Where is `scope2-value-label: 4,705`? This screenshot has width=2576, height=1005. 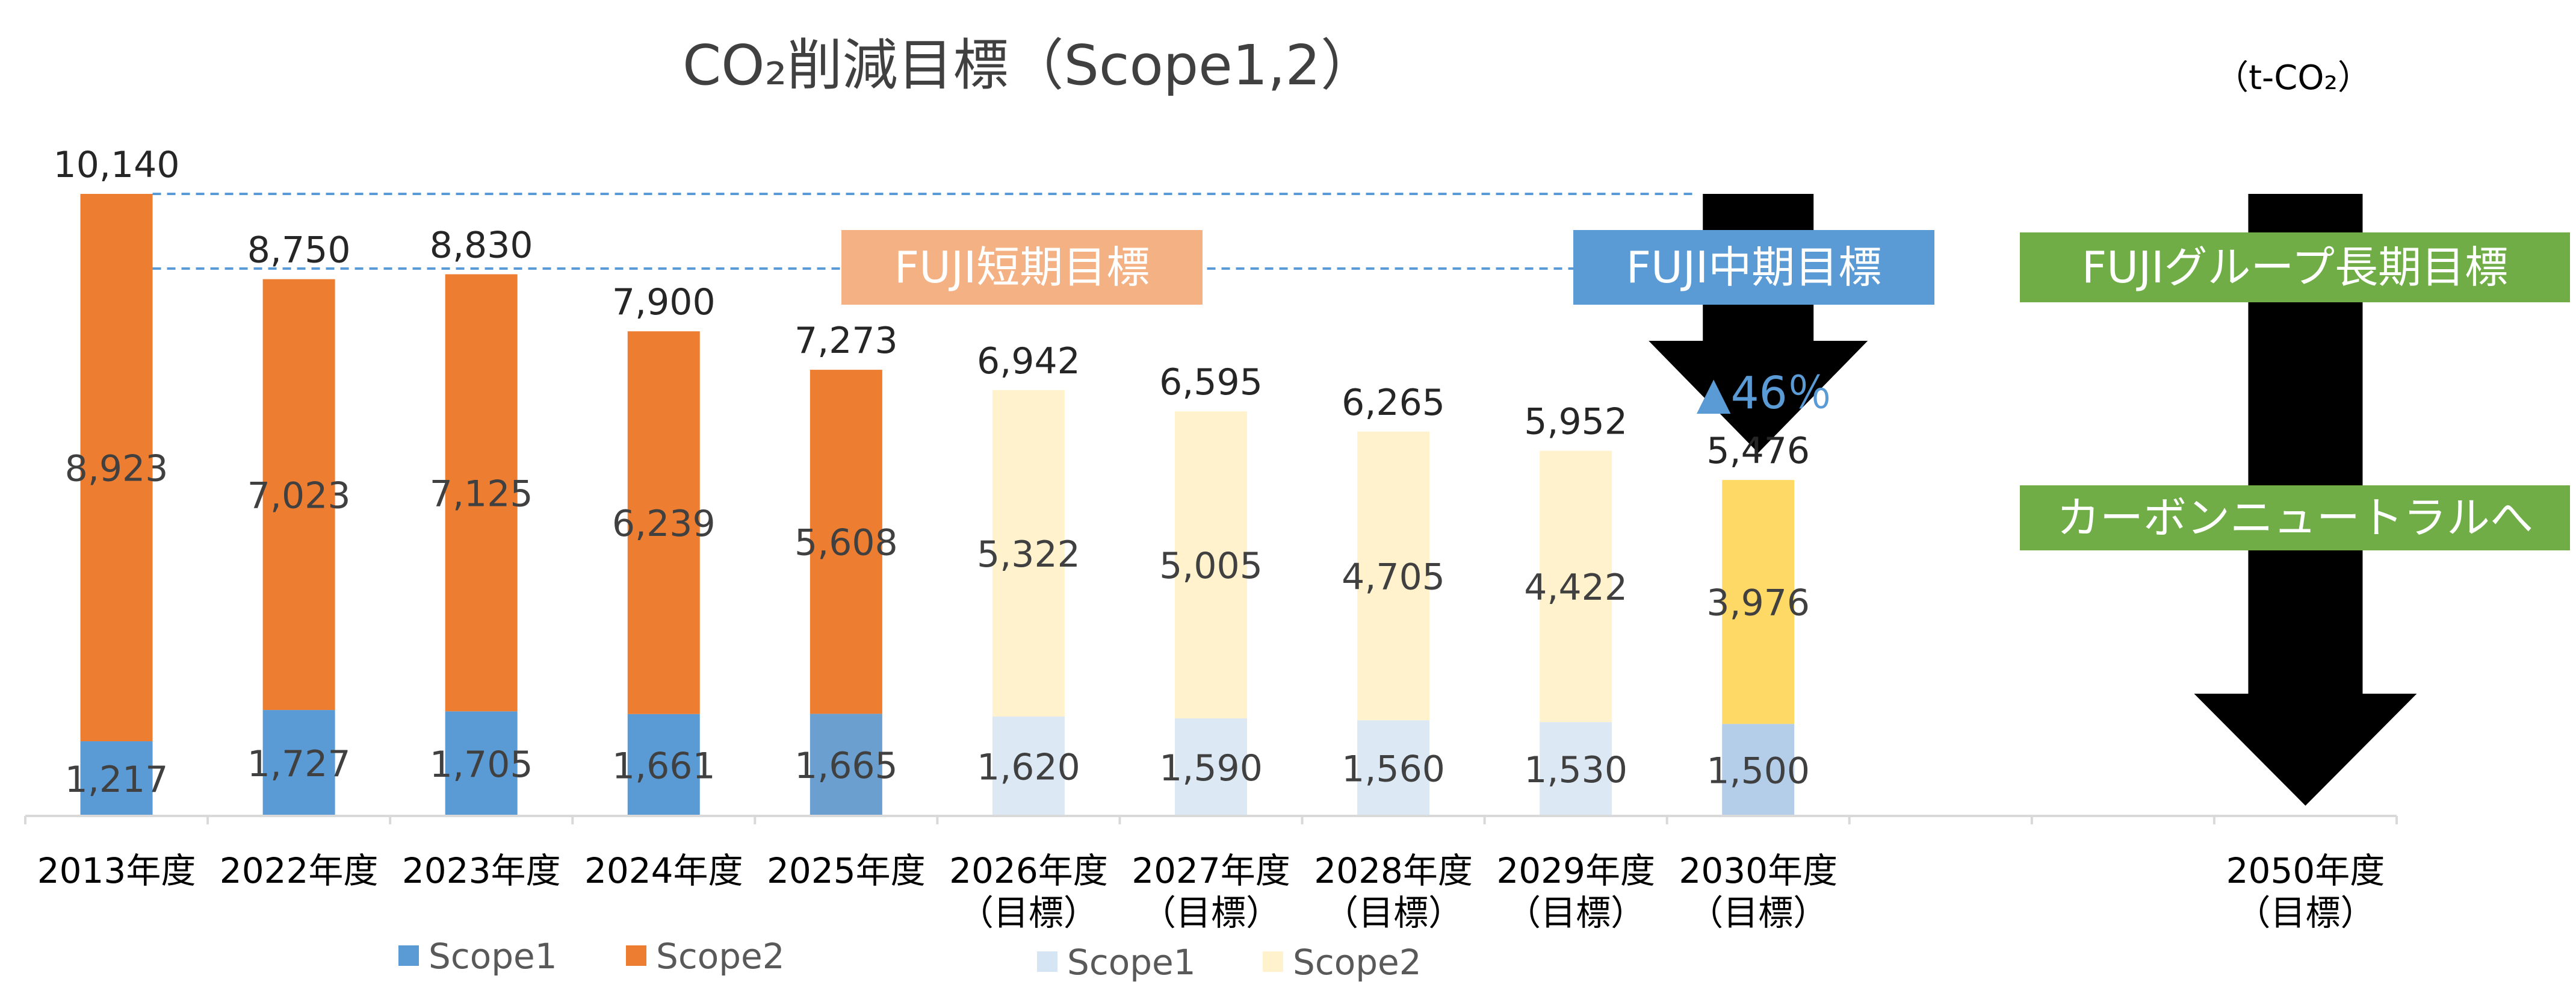 scope2-value-label: 4,705 is located at coordinates (1394, 577).